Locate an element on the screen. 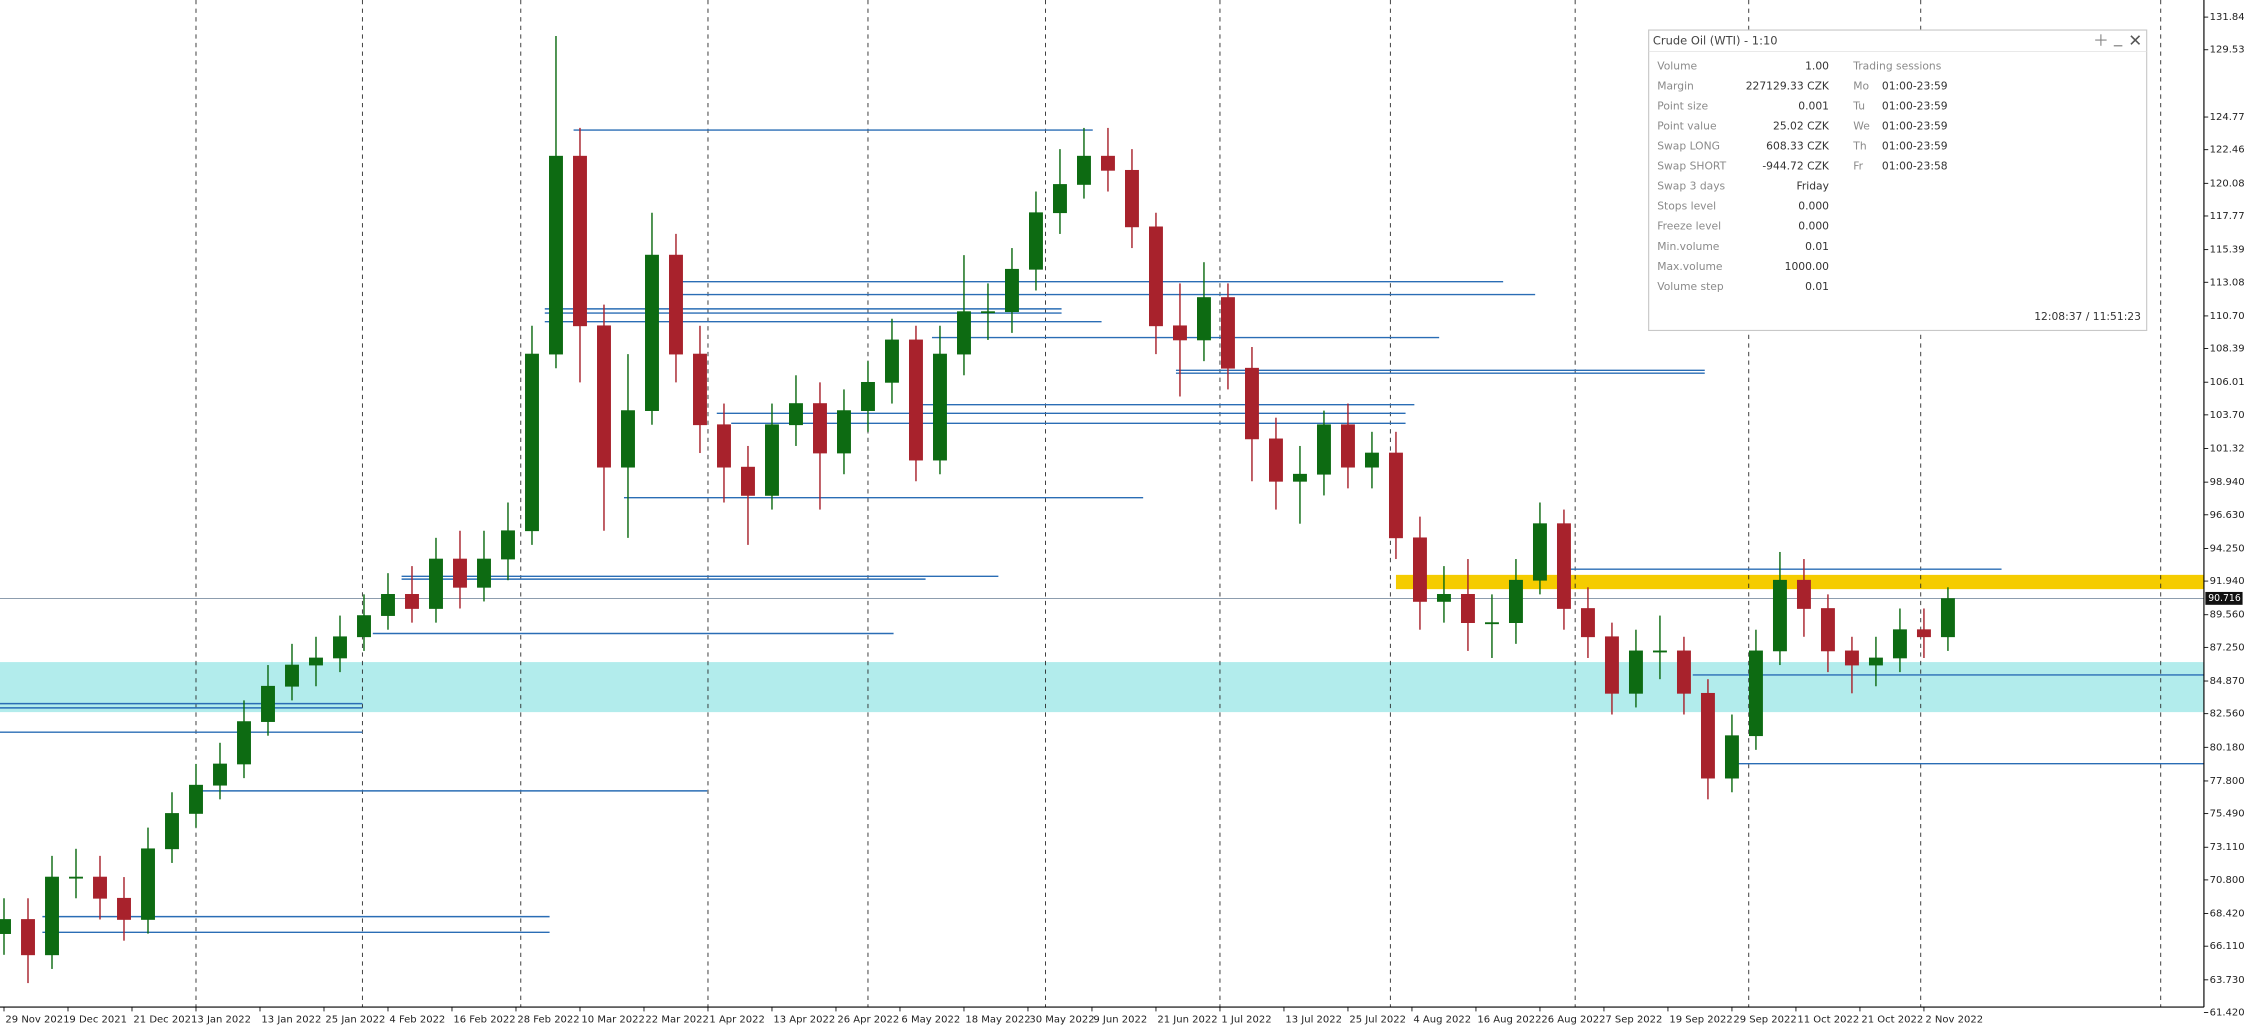 The image size is (2244, 1030). panel-row-label: Swap LONG is located at coordinates (1688, 146).